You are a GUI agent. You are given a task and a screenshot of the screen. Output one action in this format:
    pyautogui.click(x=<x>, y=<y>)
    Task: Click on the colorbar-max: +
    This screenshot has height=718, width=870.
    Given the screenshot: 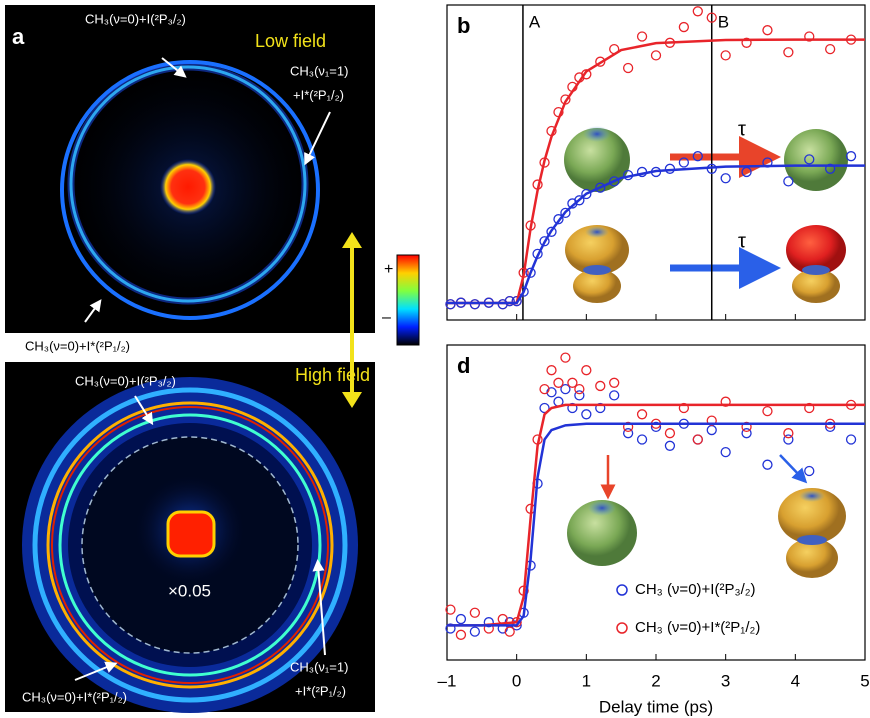 What is the action you would take?
    pyautogui.click(x=388, y=269)
    